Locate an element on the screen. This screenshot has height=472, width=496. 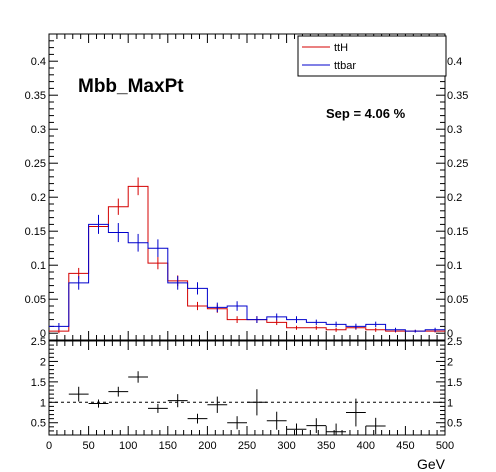
x-tick-label: 400 is located at coordinates (366, 446).